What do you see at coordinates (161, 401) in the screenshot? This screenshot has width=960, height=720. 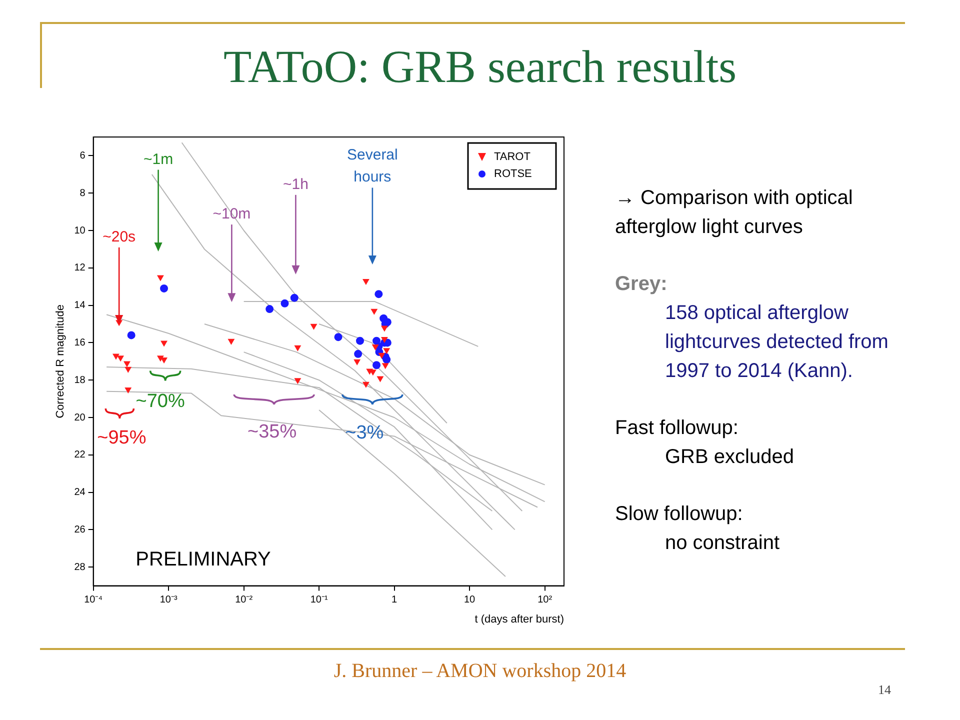 I see `annotation: ~70%` at bounding box center [161, 401].